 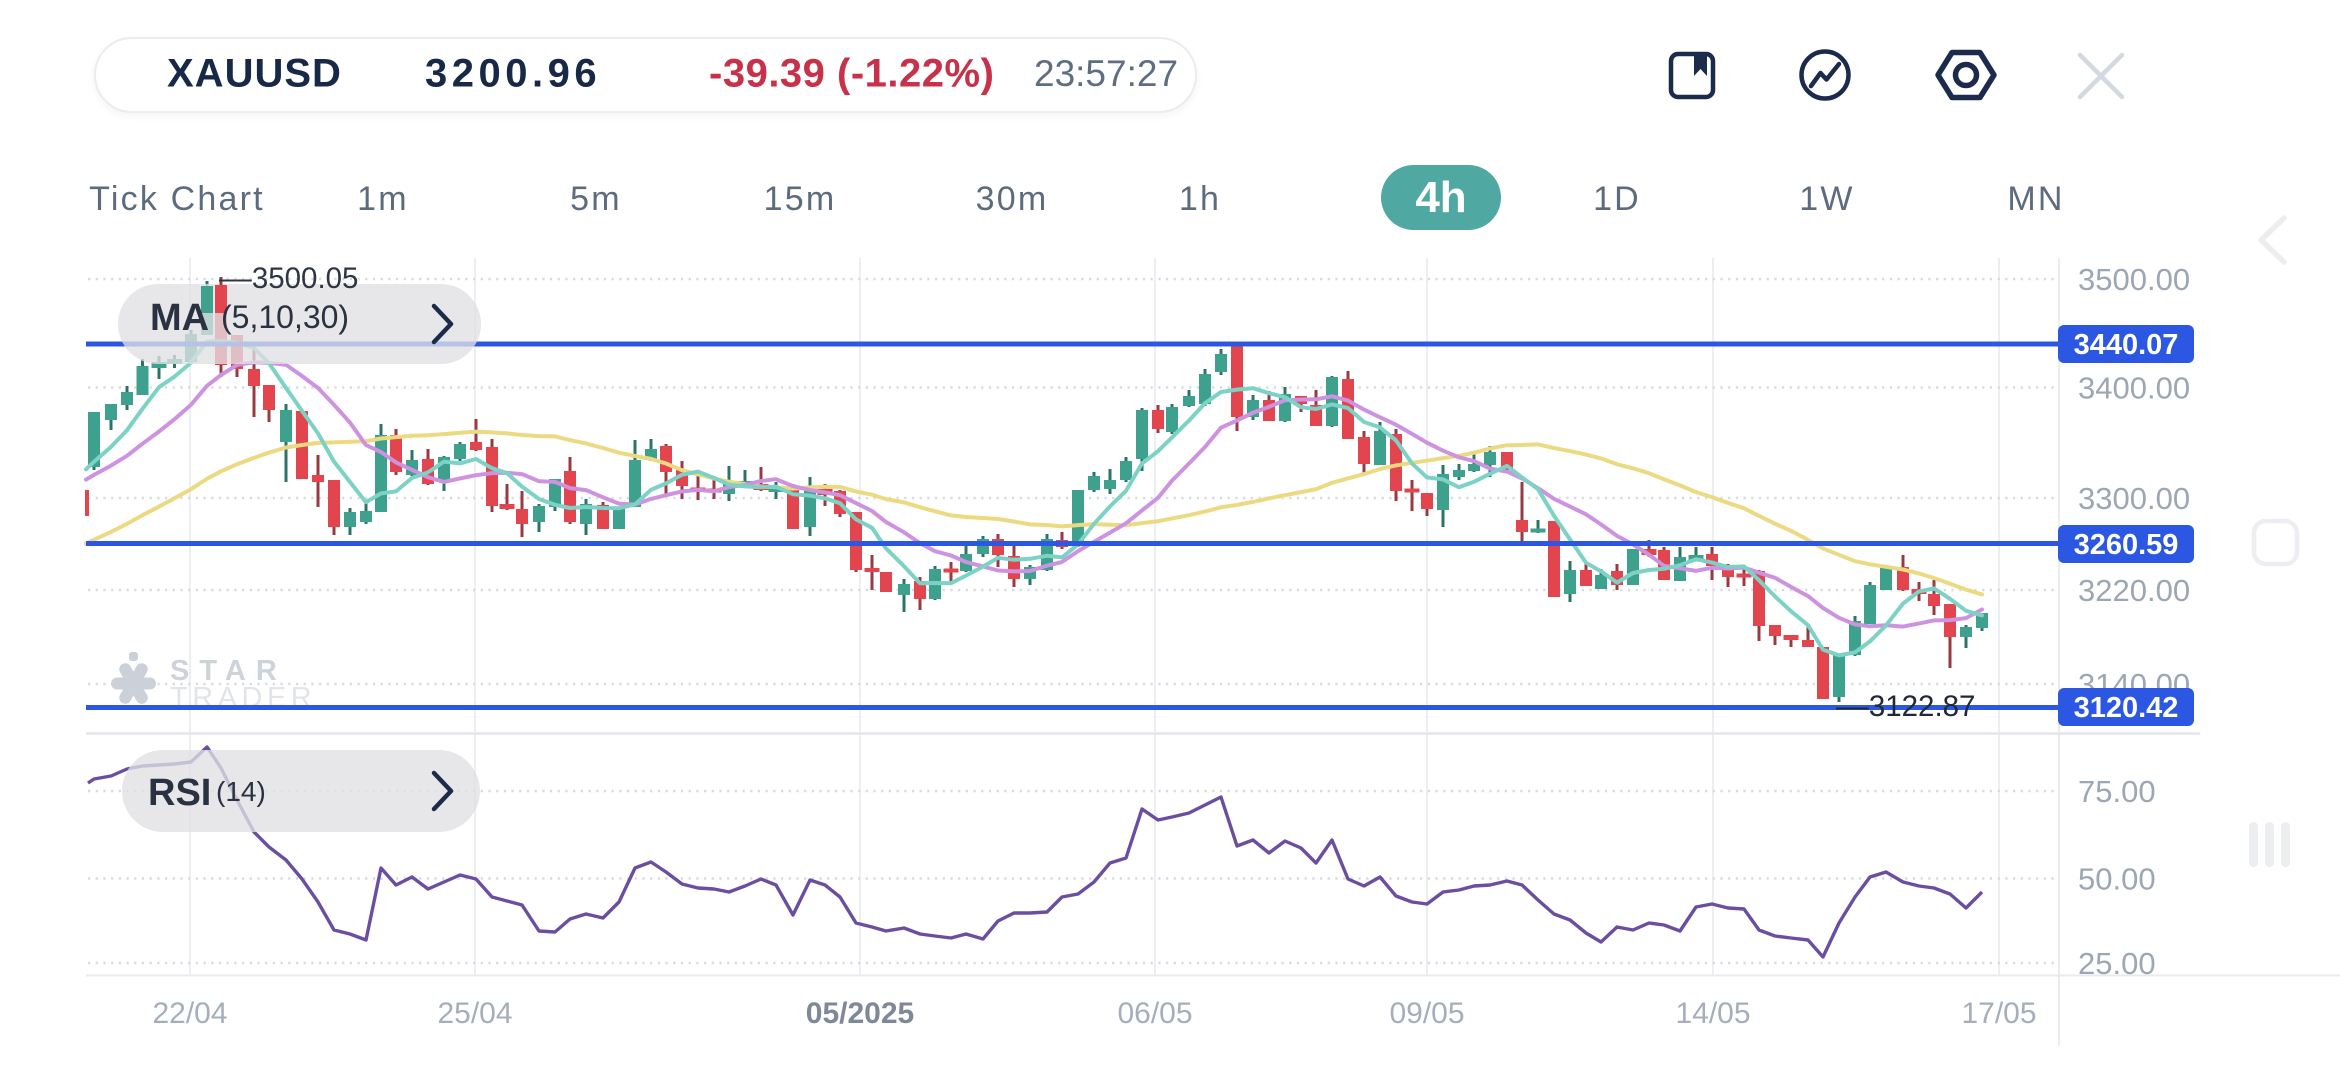 I want to click on svg-text: 3120.42, so click(x=2126, y=708).